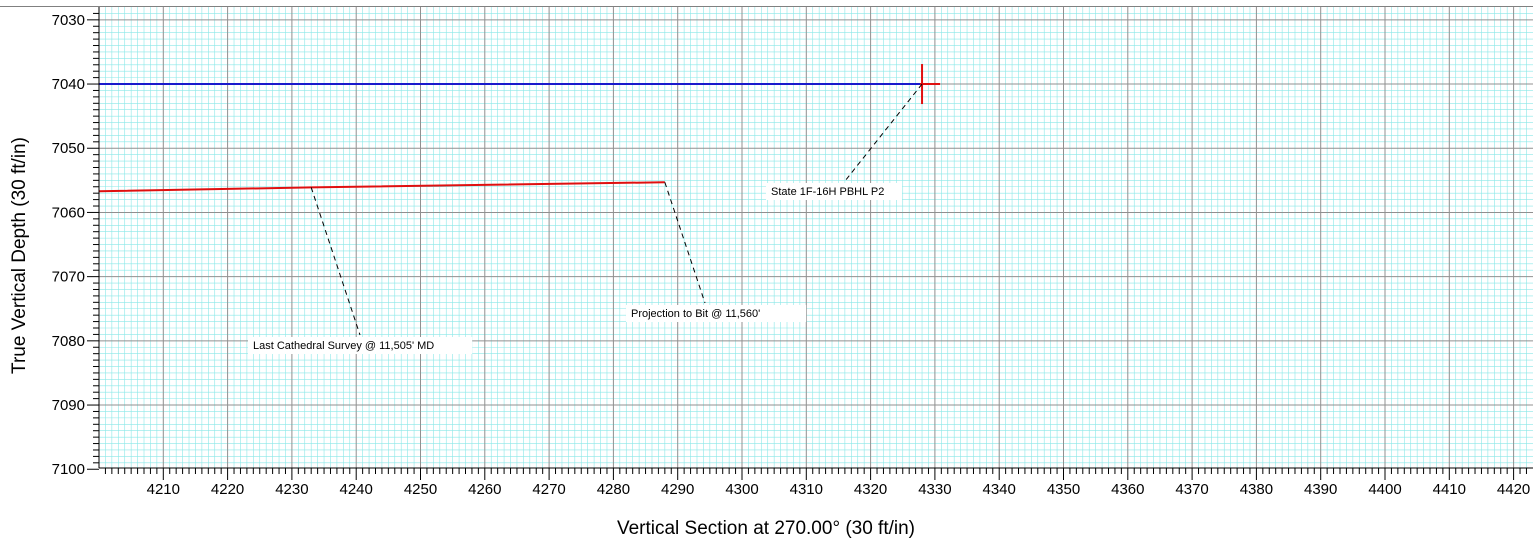 Image resolution: width=1533 pixels, height=546 pixels. What do you see at coordinates (1449, 489) in the screenshot?
I see `x-tick-label: 4410` at bounding box center [1449, 489].